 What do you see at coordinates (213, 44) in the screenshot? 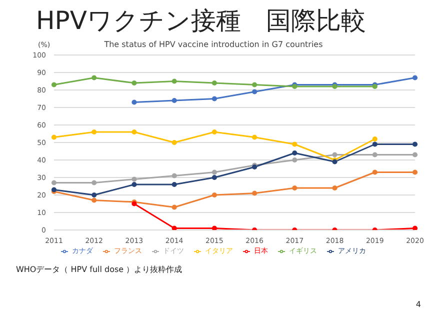
I see `chart-subtitle: The status of HPV vaccine introduction in G7 countries` at bounding box center [213, 44].